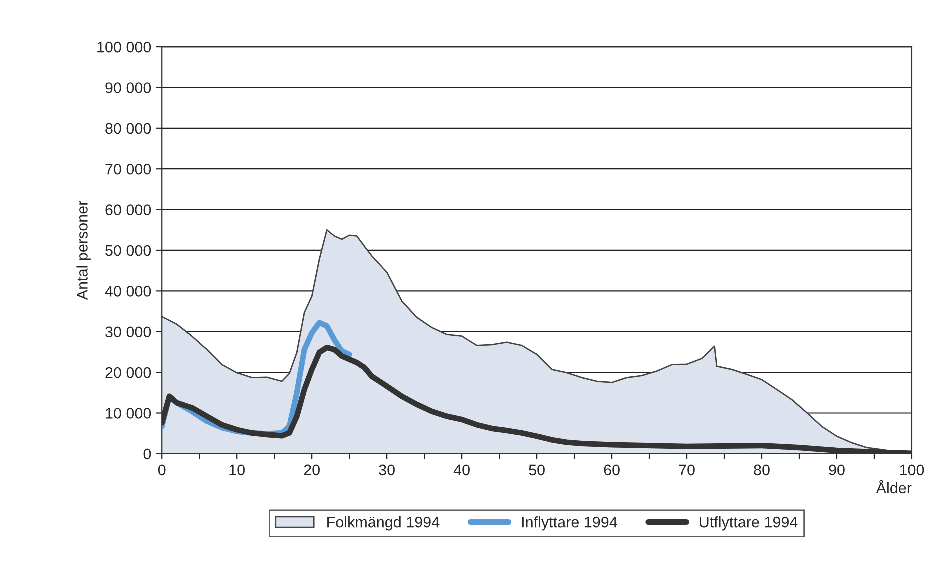 Image resolution: width=948 pixels, height=588 pixels. Describe the element at coordinates (129, 210) in the screenshot. I see `y-tick-label: 60 000` at that location.